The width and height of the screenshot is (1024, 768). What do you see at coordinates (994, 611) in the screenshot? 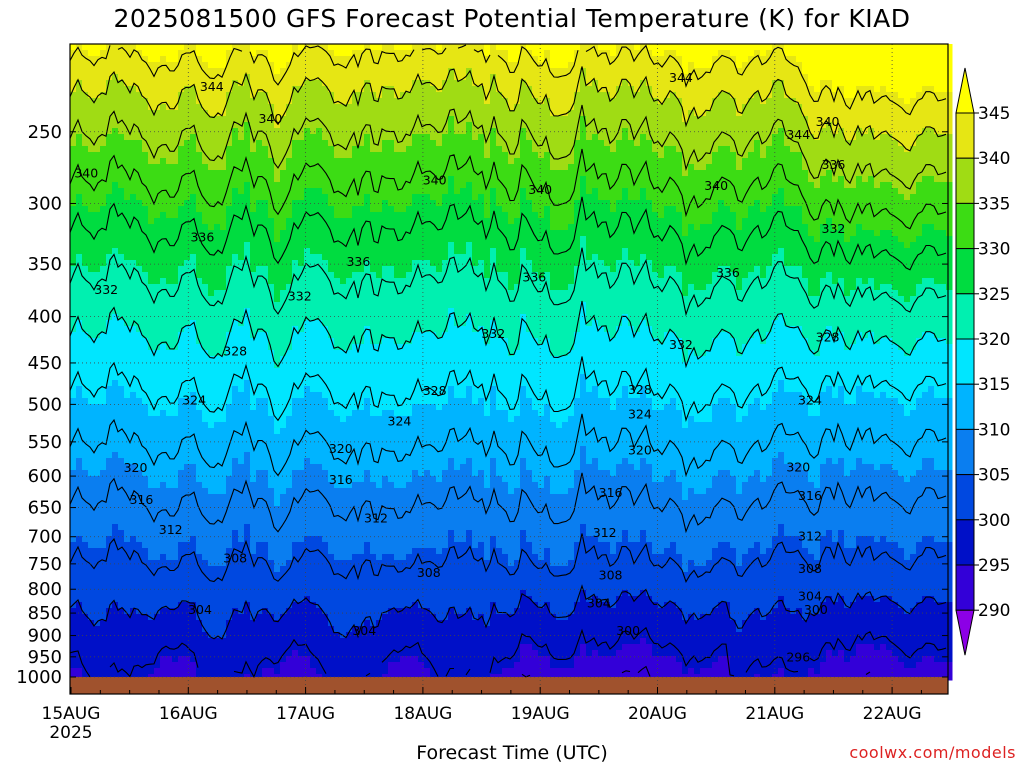
I see `colorbar-label: 290` at bounding box center [994, 611].